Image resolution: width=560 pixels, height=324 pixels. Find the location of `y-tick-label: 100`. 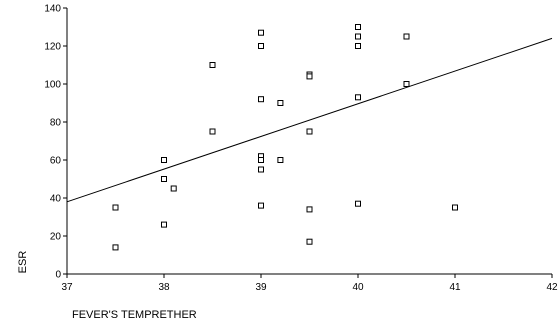

y-tick-label: 100 is located at coordinates (52, 85).